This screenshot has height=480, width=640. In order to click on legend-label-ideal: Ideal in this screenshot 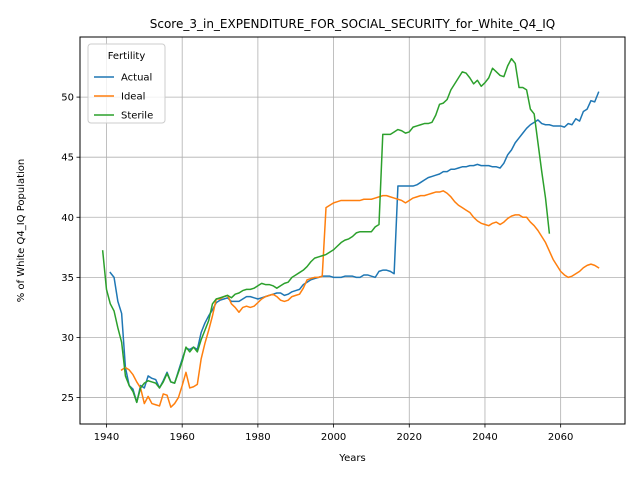, I will do `click(133, 97)`.